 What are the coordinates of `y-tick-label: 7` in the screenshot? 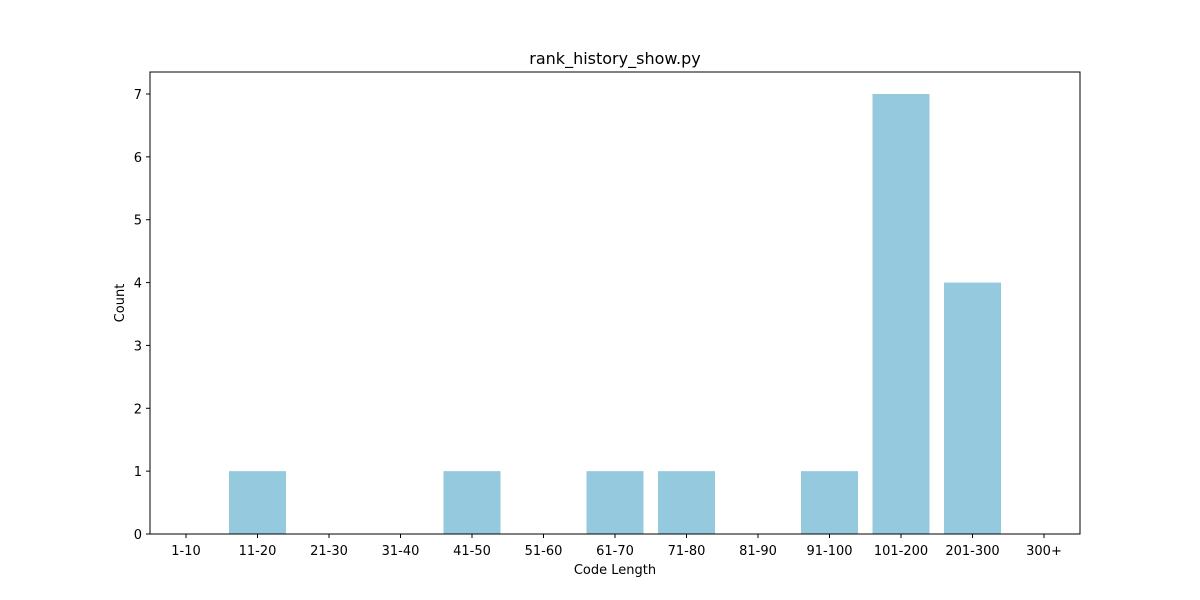 It's located at (138, 95).